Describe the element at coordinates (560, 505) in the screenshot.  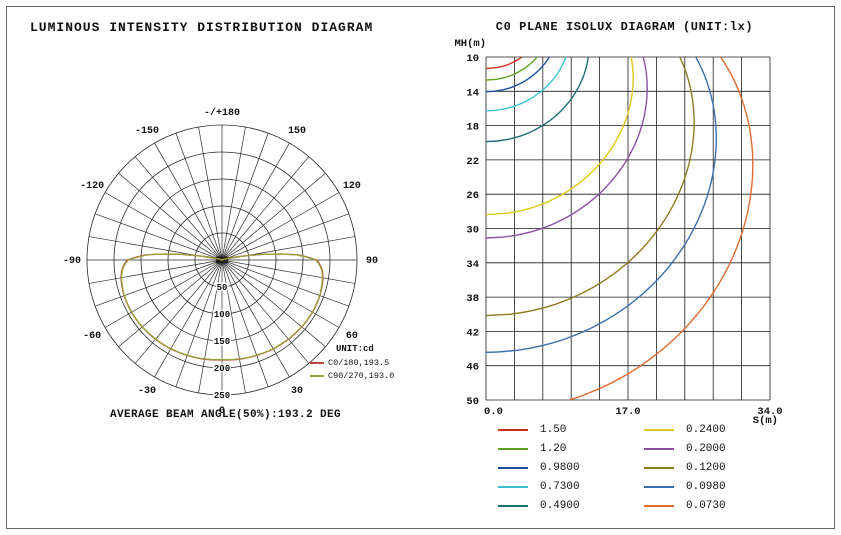
I see `legend-label: 0.4900` at that location.